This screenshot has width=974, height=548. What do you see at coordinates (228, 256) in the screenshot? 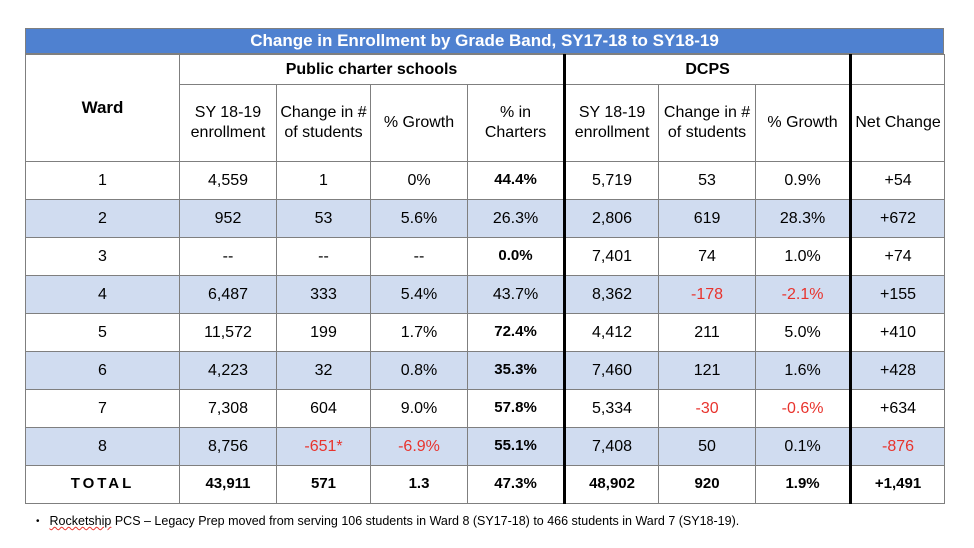
I see `cell-charter-enroll: --` at bounding box center [228, 256].